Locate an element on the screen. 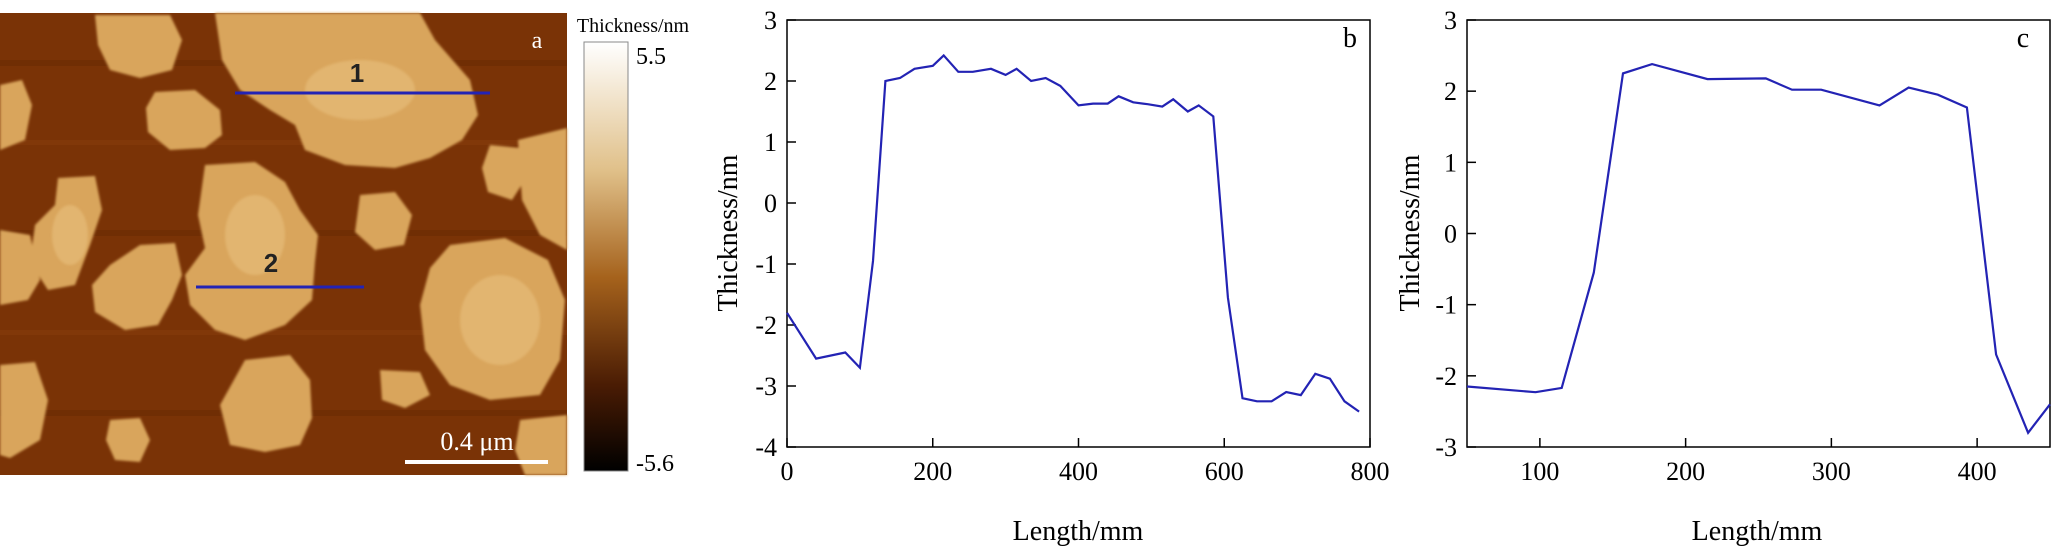  colorbar-max-label: 5.5 is located at coordinates (651, 57).